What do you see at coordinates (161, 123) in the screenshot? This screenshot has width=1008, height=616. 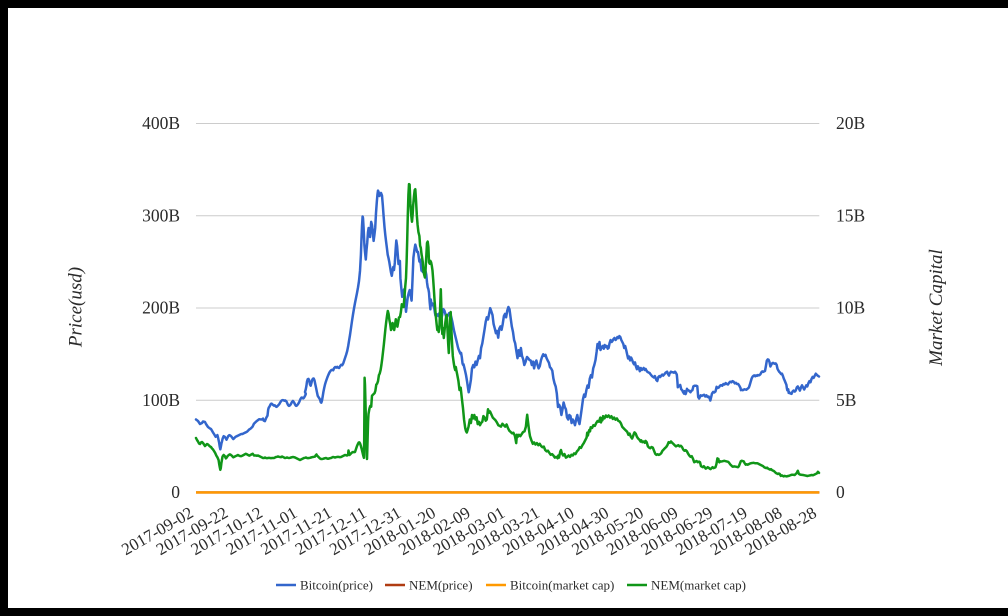 I see `svg-text: 400B` at bounding box center [161, 123].